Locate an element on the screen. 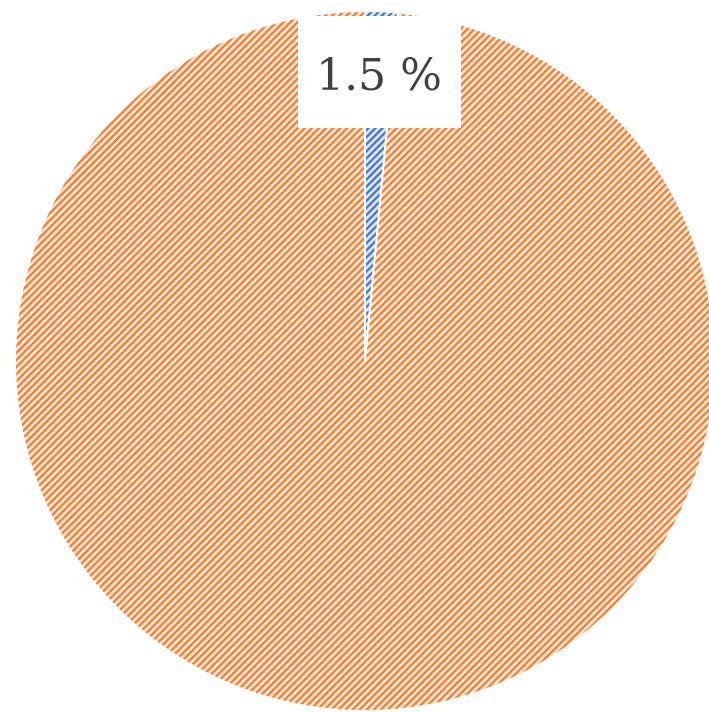  slice-label-box is located at coordinates (379, 72).